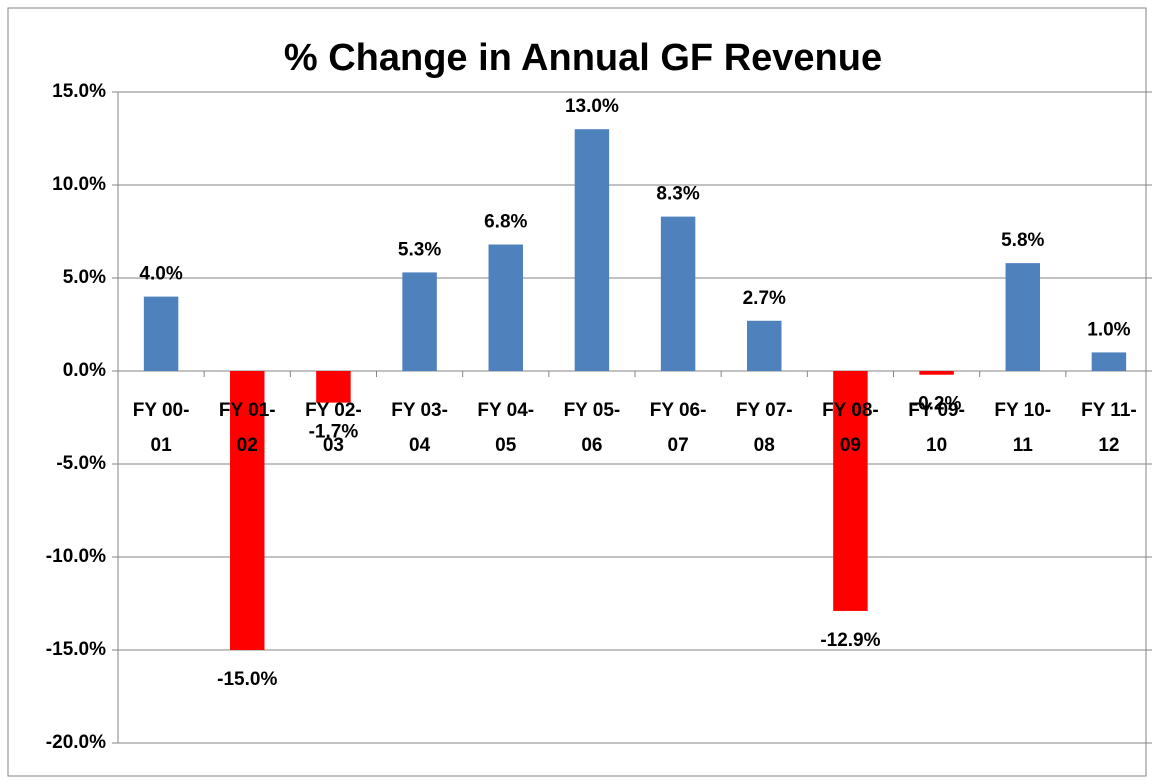  What do you see at coordinates (334, 432) in the screenshot?
I see `value-label: -1.7%` at bounding box center [334, 432].